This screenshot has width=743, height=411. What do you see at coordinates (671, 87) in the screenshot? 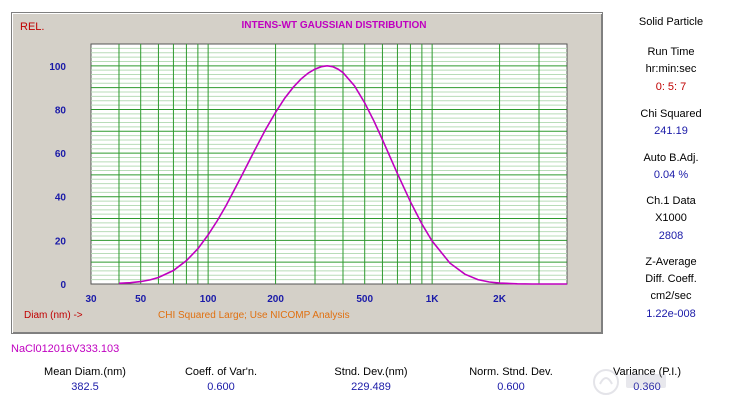
I see `run-time-value: 0: 5: 7` at bounding box center [671, 87].